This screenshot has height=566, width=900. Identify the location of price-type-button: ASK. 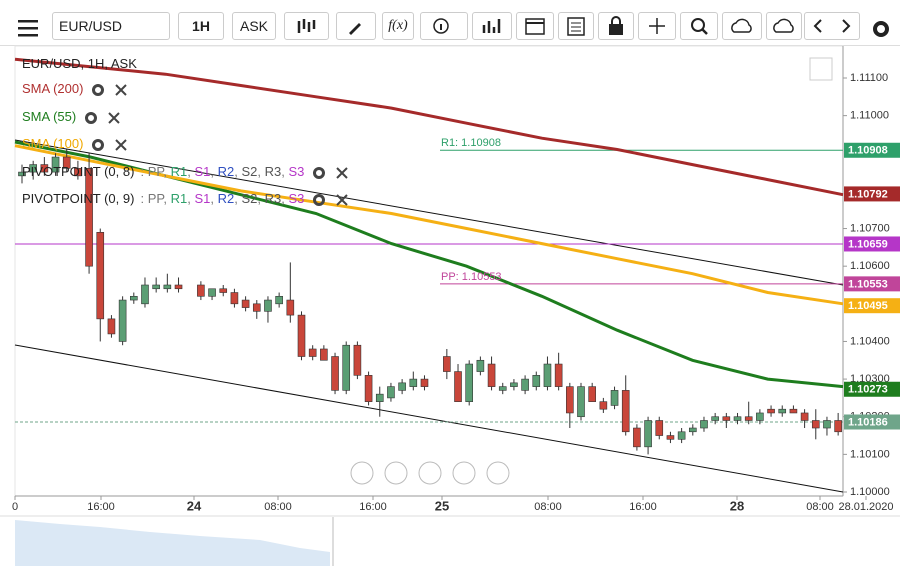
(254, 26).